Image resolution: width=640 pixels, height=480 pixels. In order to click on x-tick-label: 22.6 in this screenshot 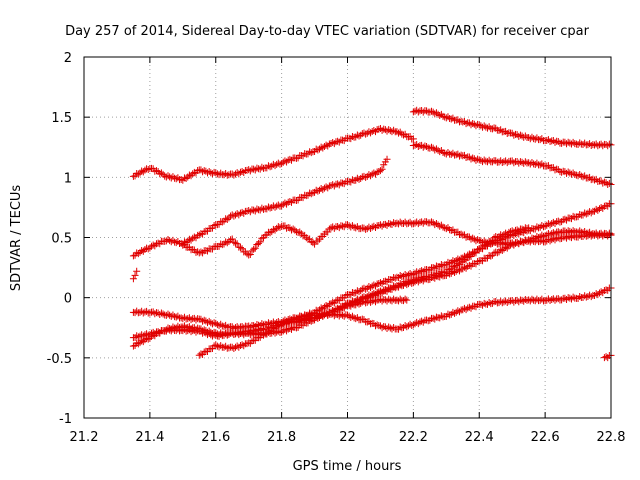, I will do `click(545, 437)`.